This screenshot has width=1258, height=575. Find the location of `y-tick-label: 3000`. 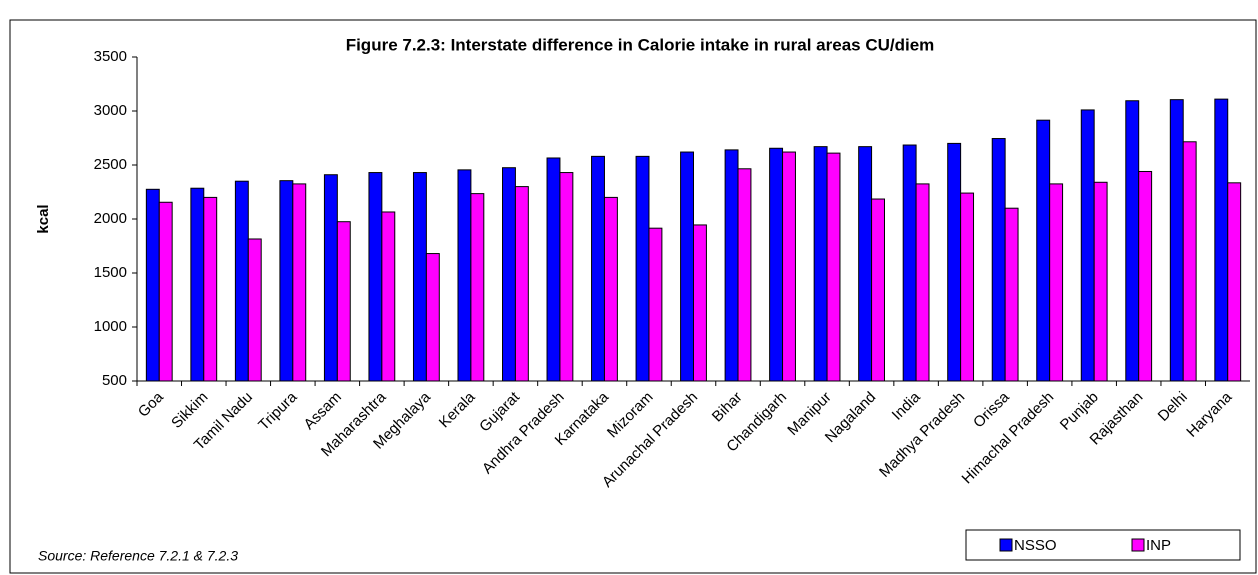

y-tick-label: 3000 is located at coordinates (110, 110).